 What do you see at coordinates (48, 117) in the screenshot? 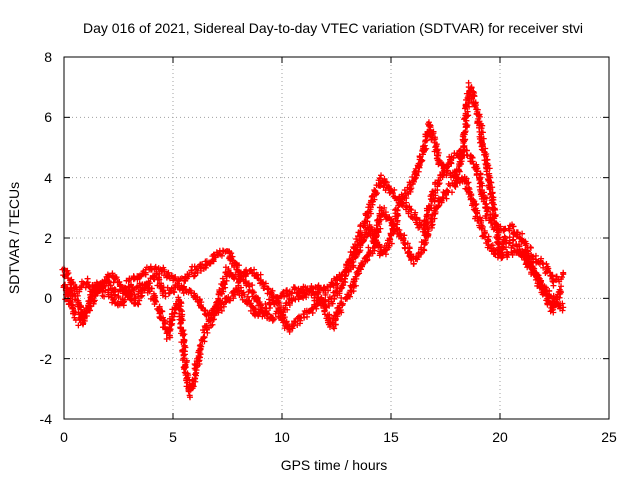
I see `y-tick-label-5: 6` at bounding box center [48, 117].